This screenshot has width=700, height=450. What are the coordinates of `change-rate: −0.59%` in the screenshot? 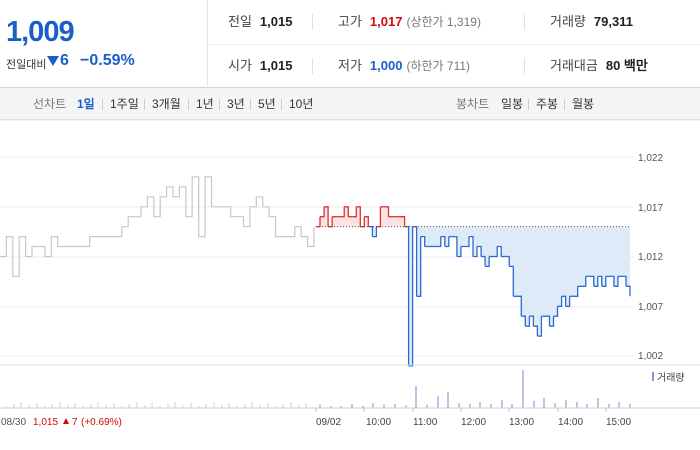 It's located at (107, 60).